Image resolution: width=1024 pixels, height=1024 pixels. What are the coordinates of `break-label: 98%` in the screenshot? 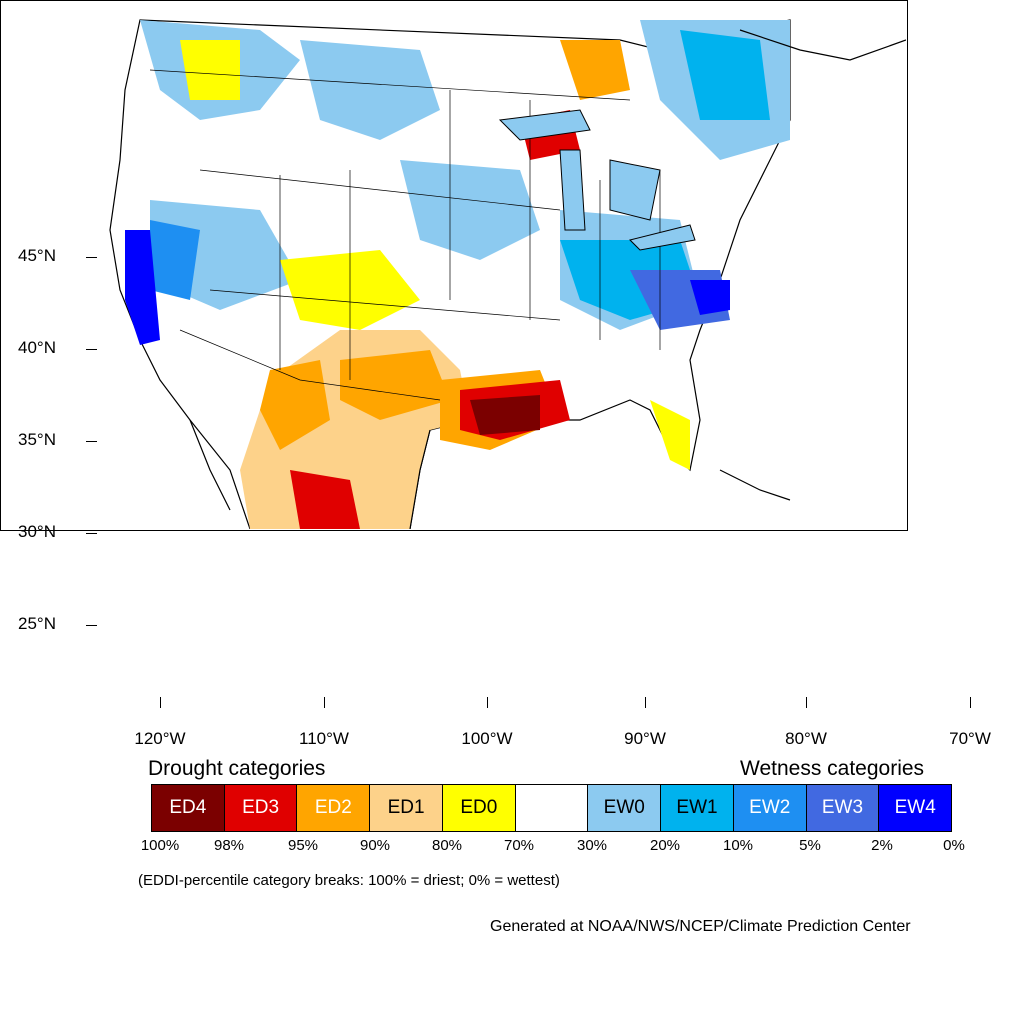 It's located at (229, 845).